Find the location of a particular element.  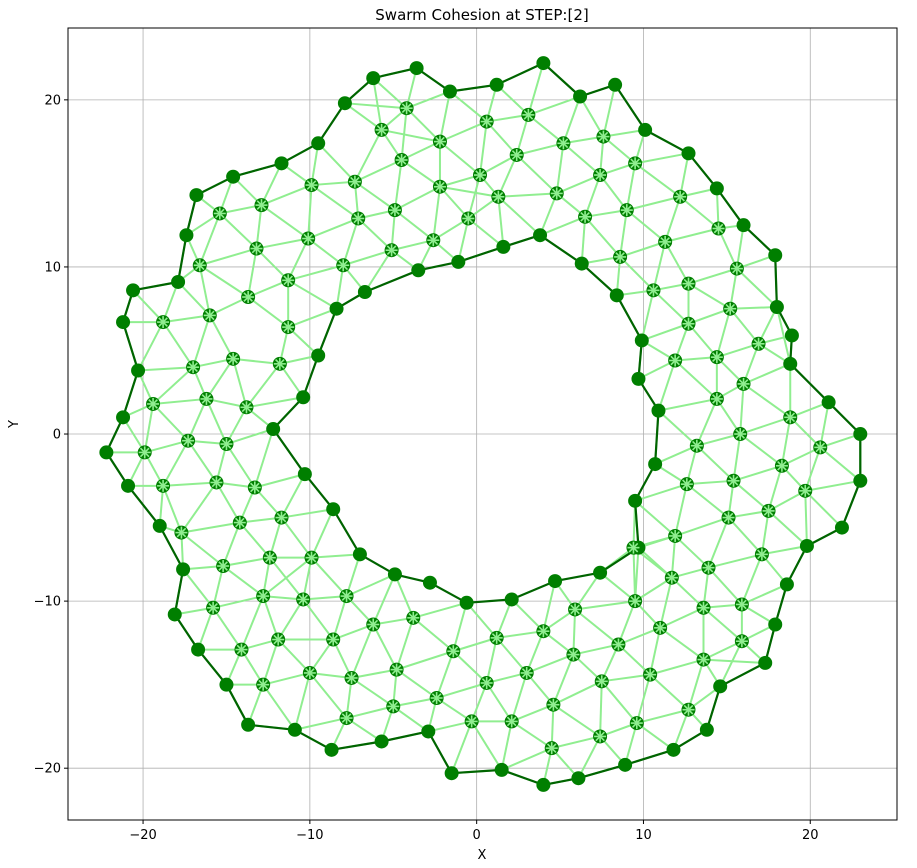

chart-title: Swarm Cohesion at STEP:[2] is located at coordinates (481, 15).